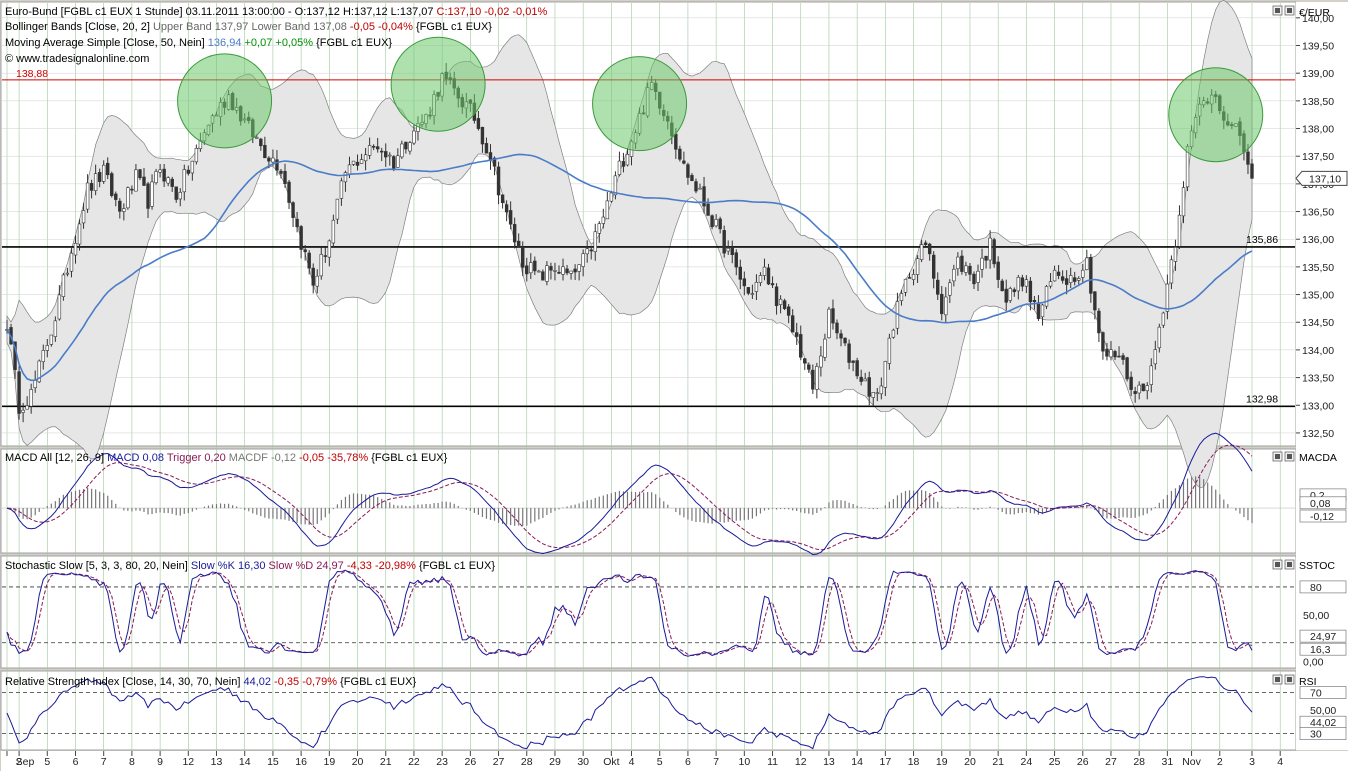  Describe the element at coordinates (1280, 762) in the screenshot. I see `time-tick-label: 4` at that location.